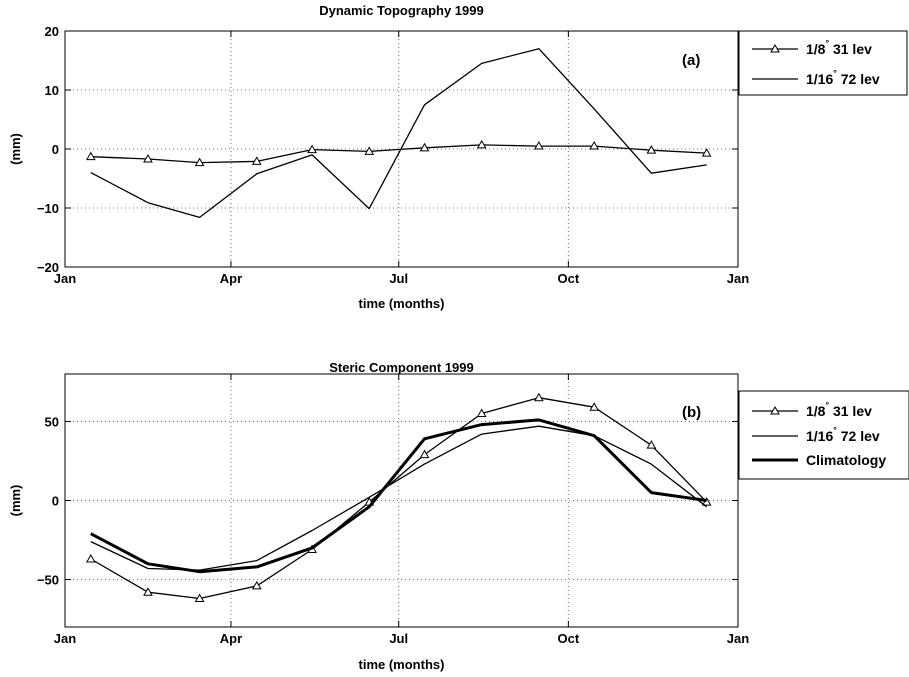 This screenshot has height=677, width=909. What do you see at coordinates (691, 60) in the screenshot?
I see `panel-label: (a)` at bounding box center [691, 60].